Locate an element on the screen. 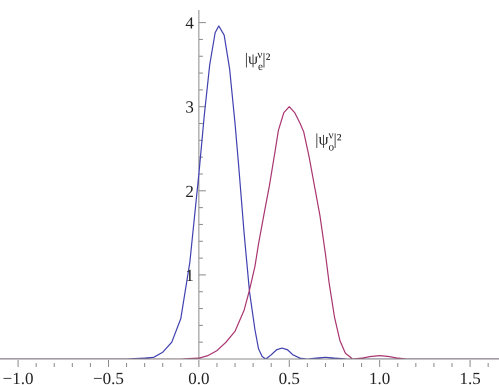  x-tick-label: −1.0 is located at coordinates (18, 377).